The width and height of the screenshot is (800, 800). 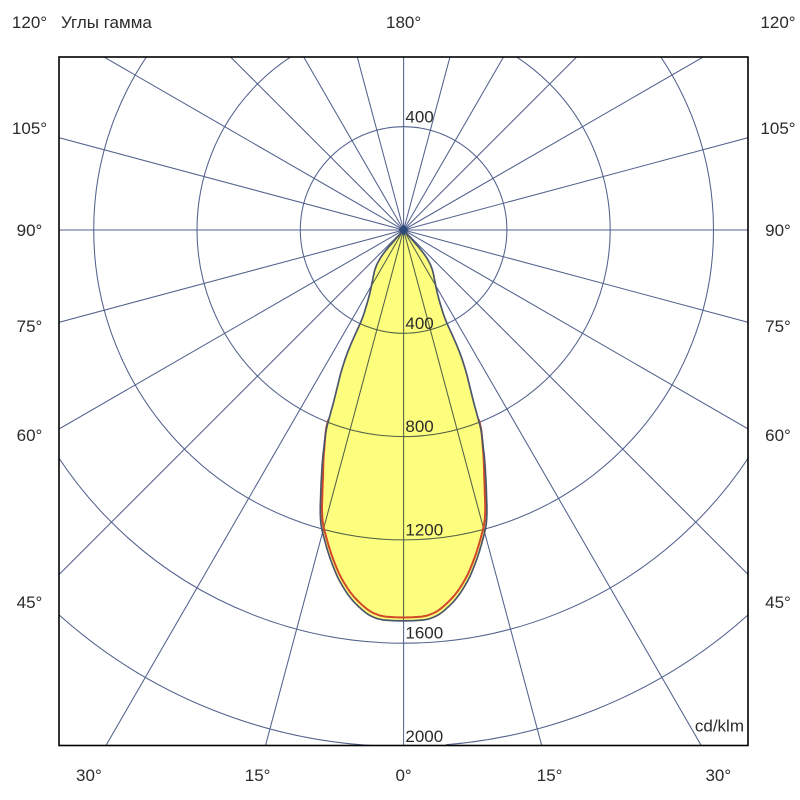 What do you see at coordinates (419, 426) in the screenshot?
I see `svg-text: 800` at bounding box center [419, 426].